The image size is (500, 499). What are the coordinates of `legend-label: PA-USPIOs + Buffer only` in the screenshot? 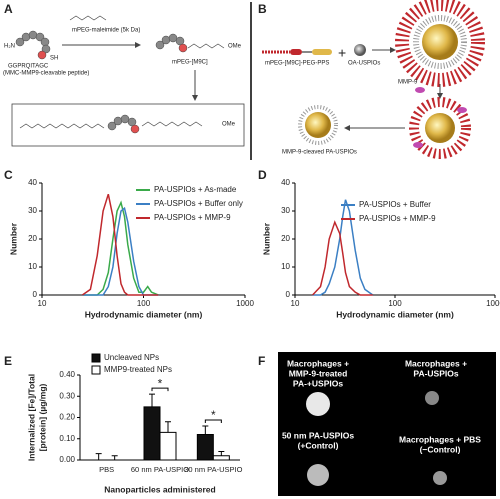 It's located at (198, 203).